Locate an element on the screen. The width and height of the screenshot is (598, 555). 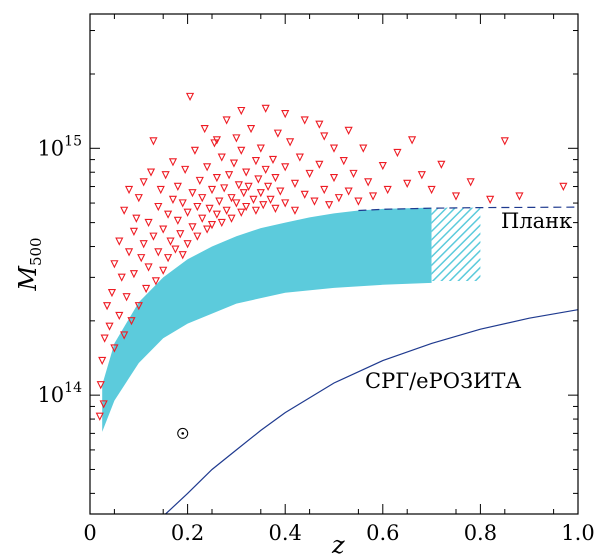
planck-dashed-line is located at coordinates (468, 209).